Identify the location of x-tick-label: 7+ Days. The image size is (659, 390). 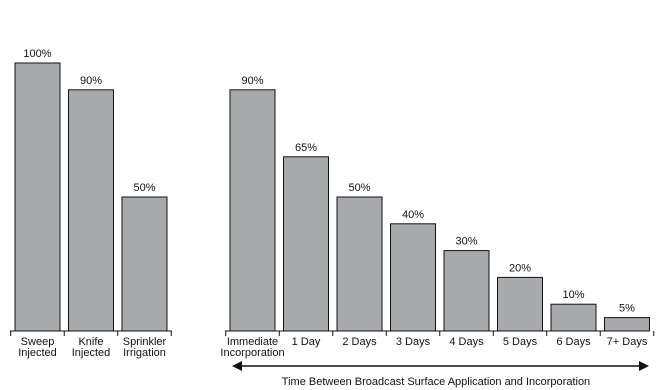
(627, 342).